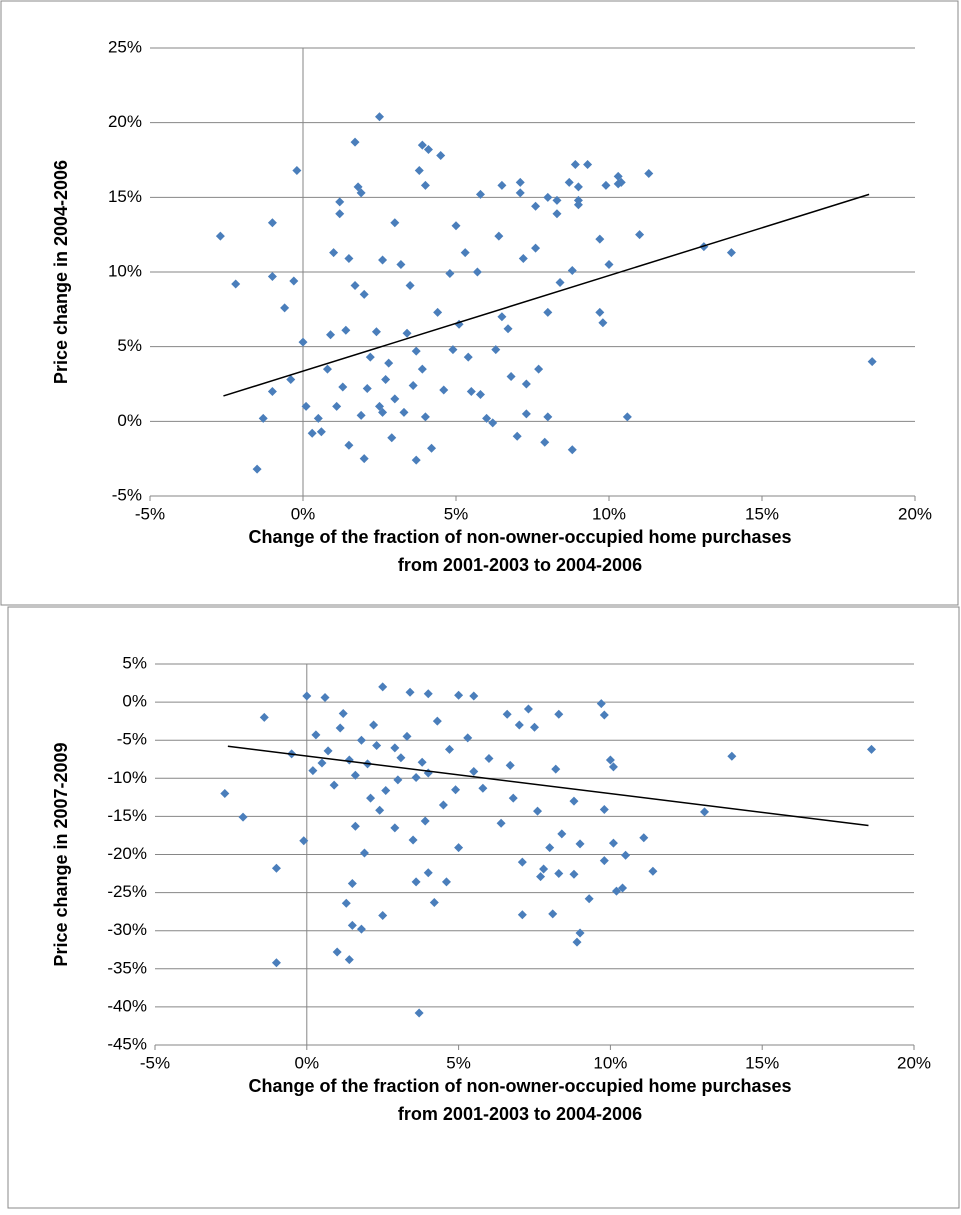  Describe the element at coordinates (125, 121) in the screenshot. I see `y-tick-label: 20%` at that location.